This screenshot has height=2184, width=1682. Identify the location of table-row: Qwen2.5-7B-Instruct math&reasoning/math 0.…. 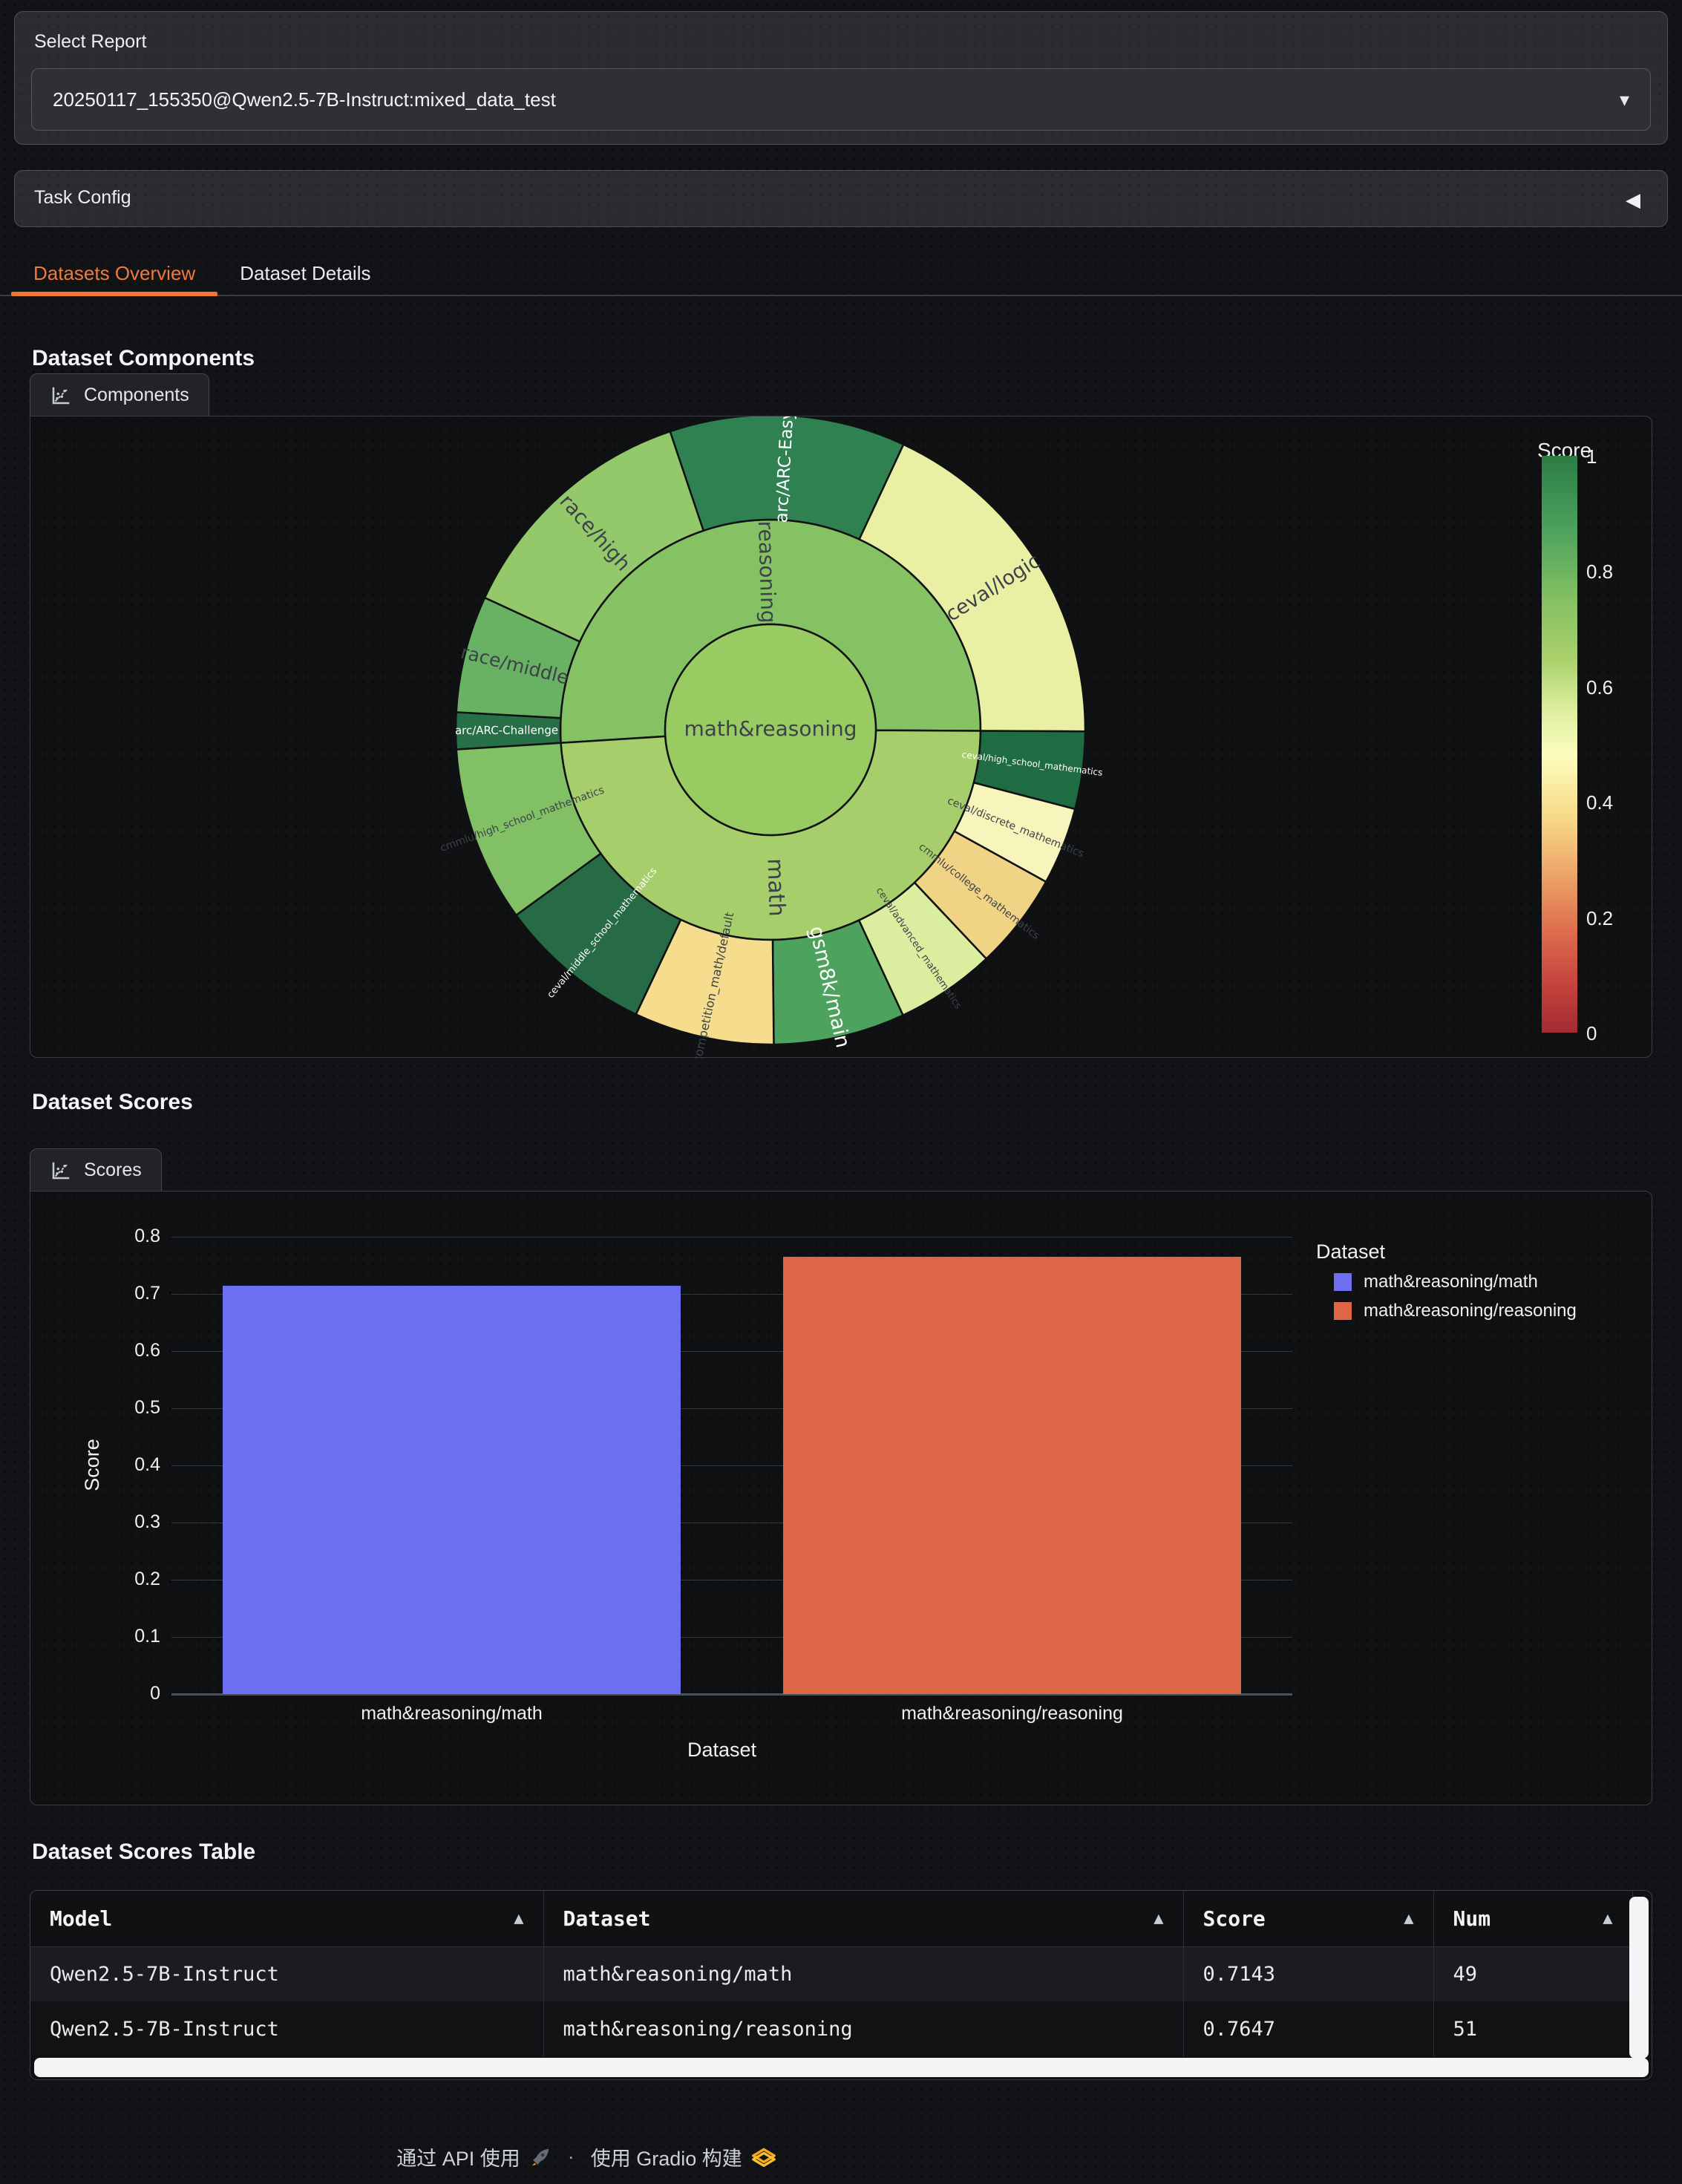
(831, 1974).